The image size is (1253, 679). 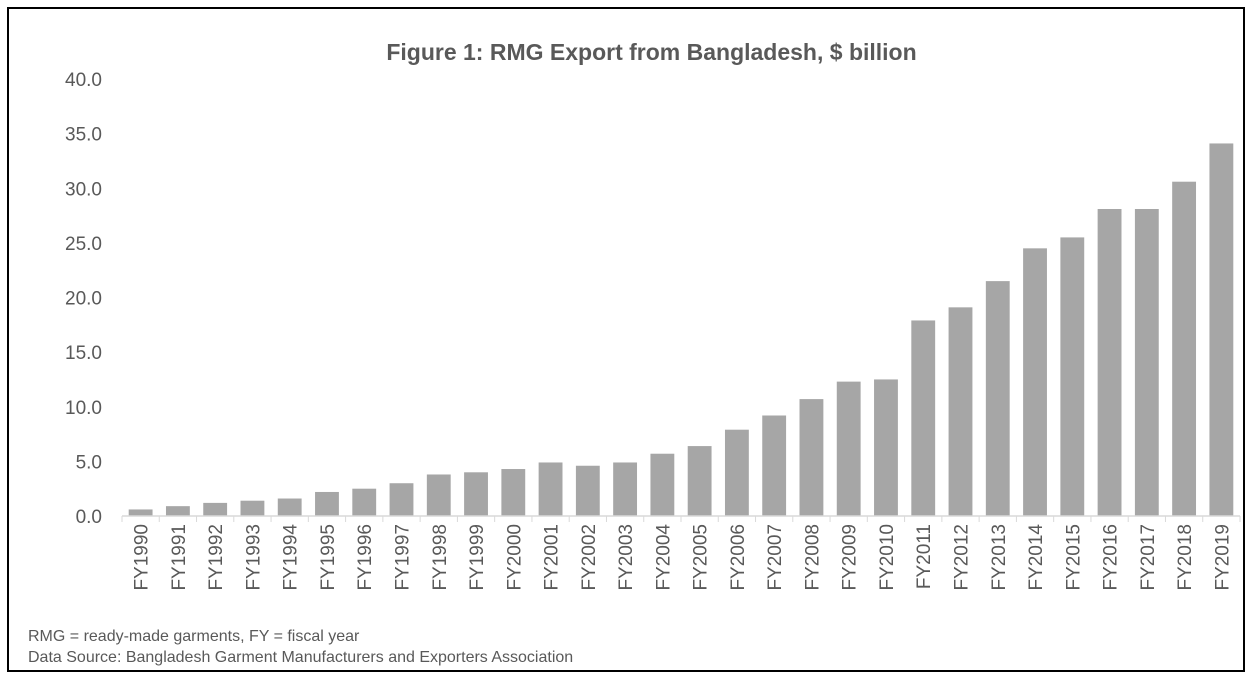 What do you see at coordinates (83, 408) in the screenshot?
I see `y-tick-label: 10.0` at bounding box center [83, 408].